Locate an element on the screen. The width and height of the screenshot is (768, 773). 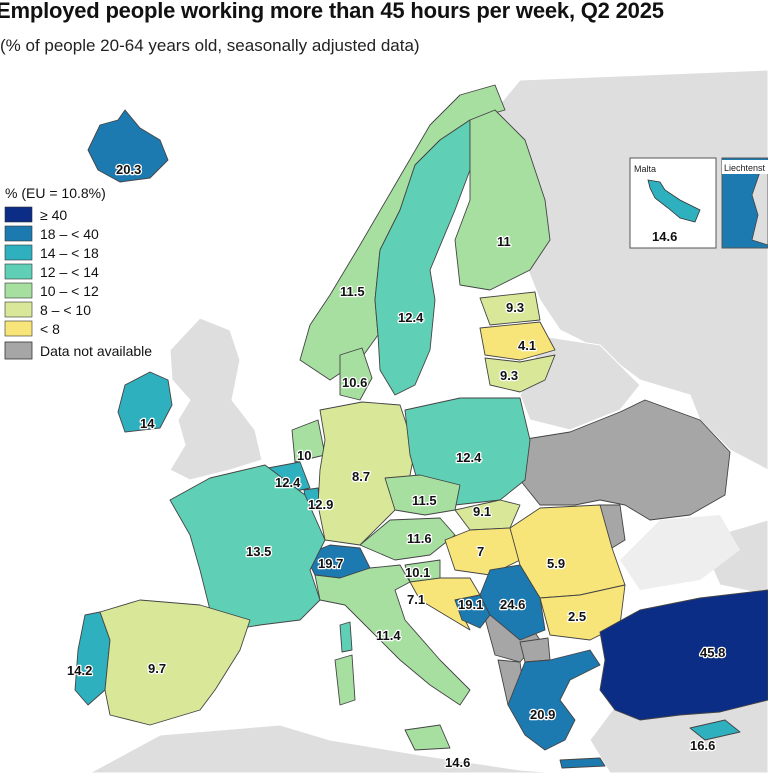
legend-label-4: 10 – < 12 is located at coordinates (69, 291).